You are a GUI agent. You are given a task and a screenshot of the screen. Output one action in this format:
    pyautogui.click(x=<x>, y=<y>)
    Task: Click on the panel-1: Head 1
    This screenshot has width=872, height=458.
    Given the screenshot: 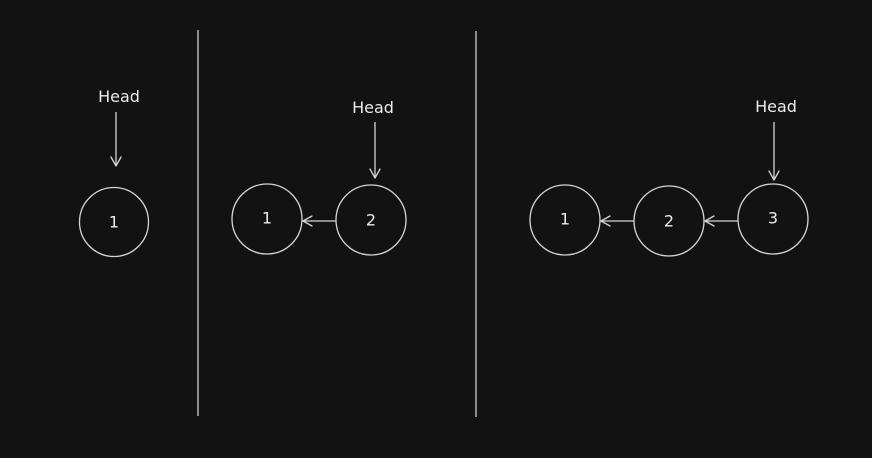 What is the action you would take?
    pyautogui.click(x=114, y=172)
    